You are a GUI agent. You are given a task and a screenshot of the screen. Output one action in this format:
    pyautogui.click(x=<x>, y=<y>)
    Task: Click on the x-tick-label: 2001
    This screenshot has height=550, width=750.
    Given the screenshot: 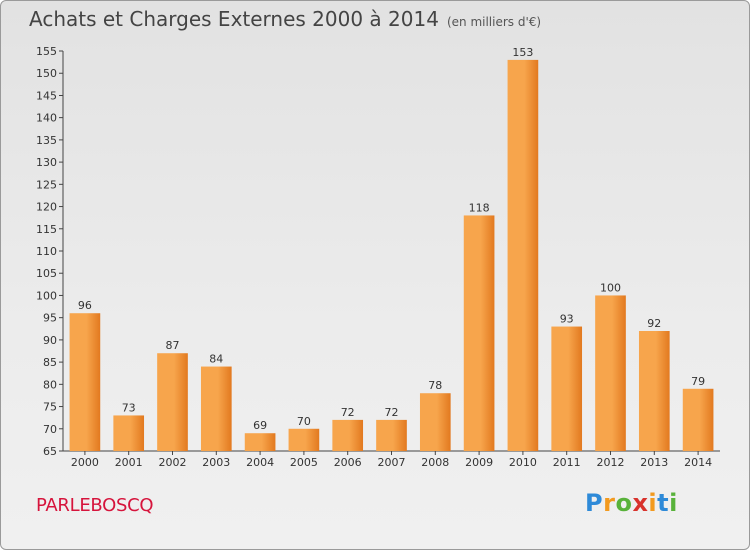 What is the action you would take?
    pyautogui.click(x=129, y=462)
    